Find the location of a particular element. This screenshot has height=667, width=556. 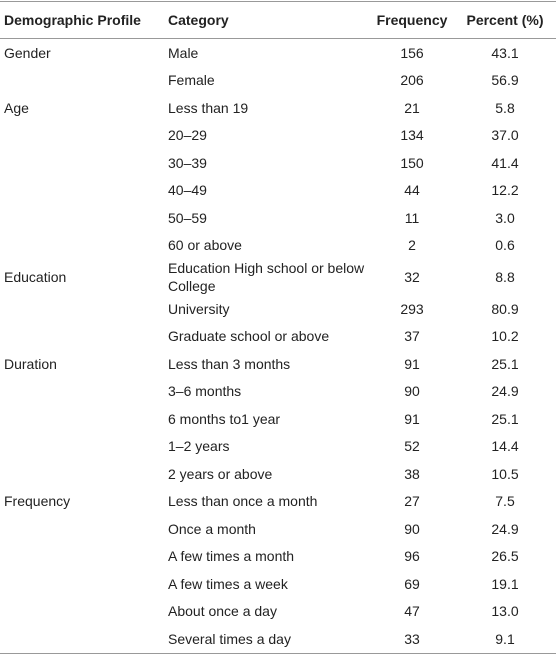

table-row: A few times a month 96 26.5 is located at coordinates (278, 557).